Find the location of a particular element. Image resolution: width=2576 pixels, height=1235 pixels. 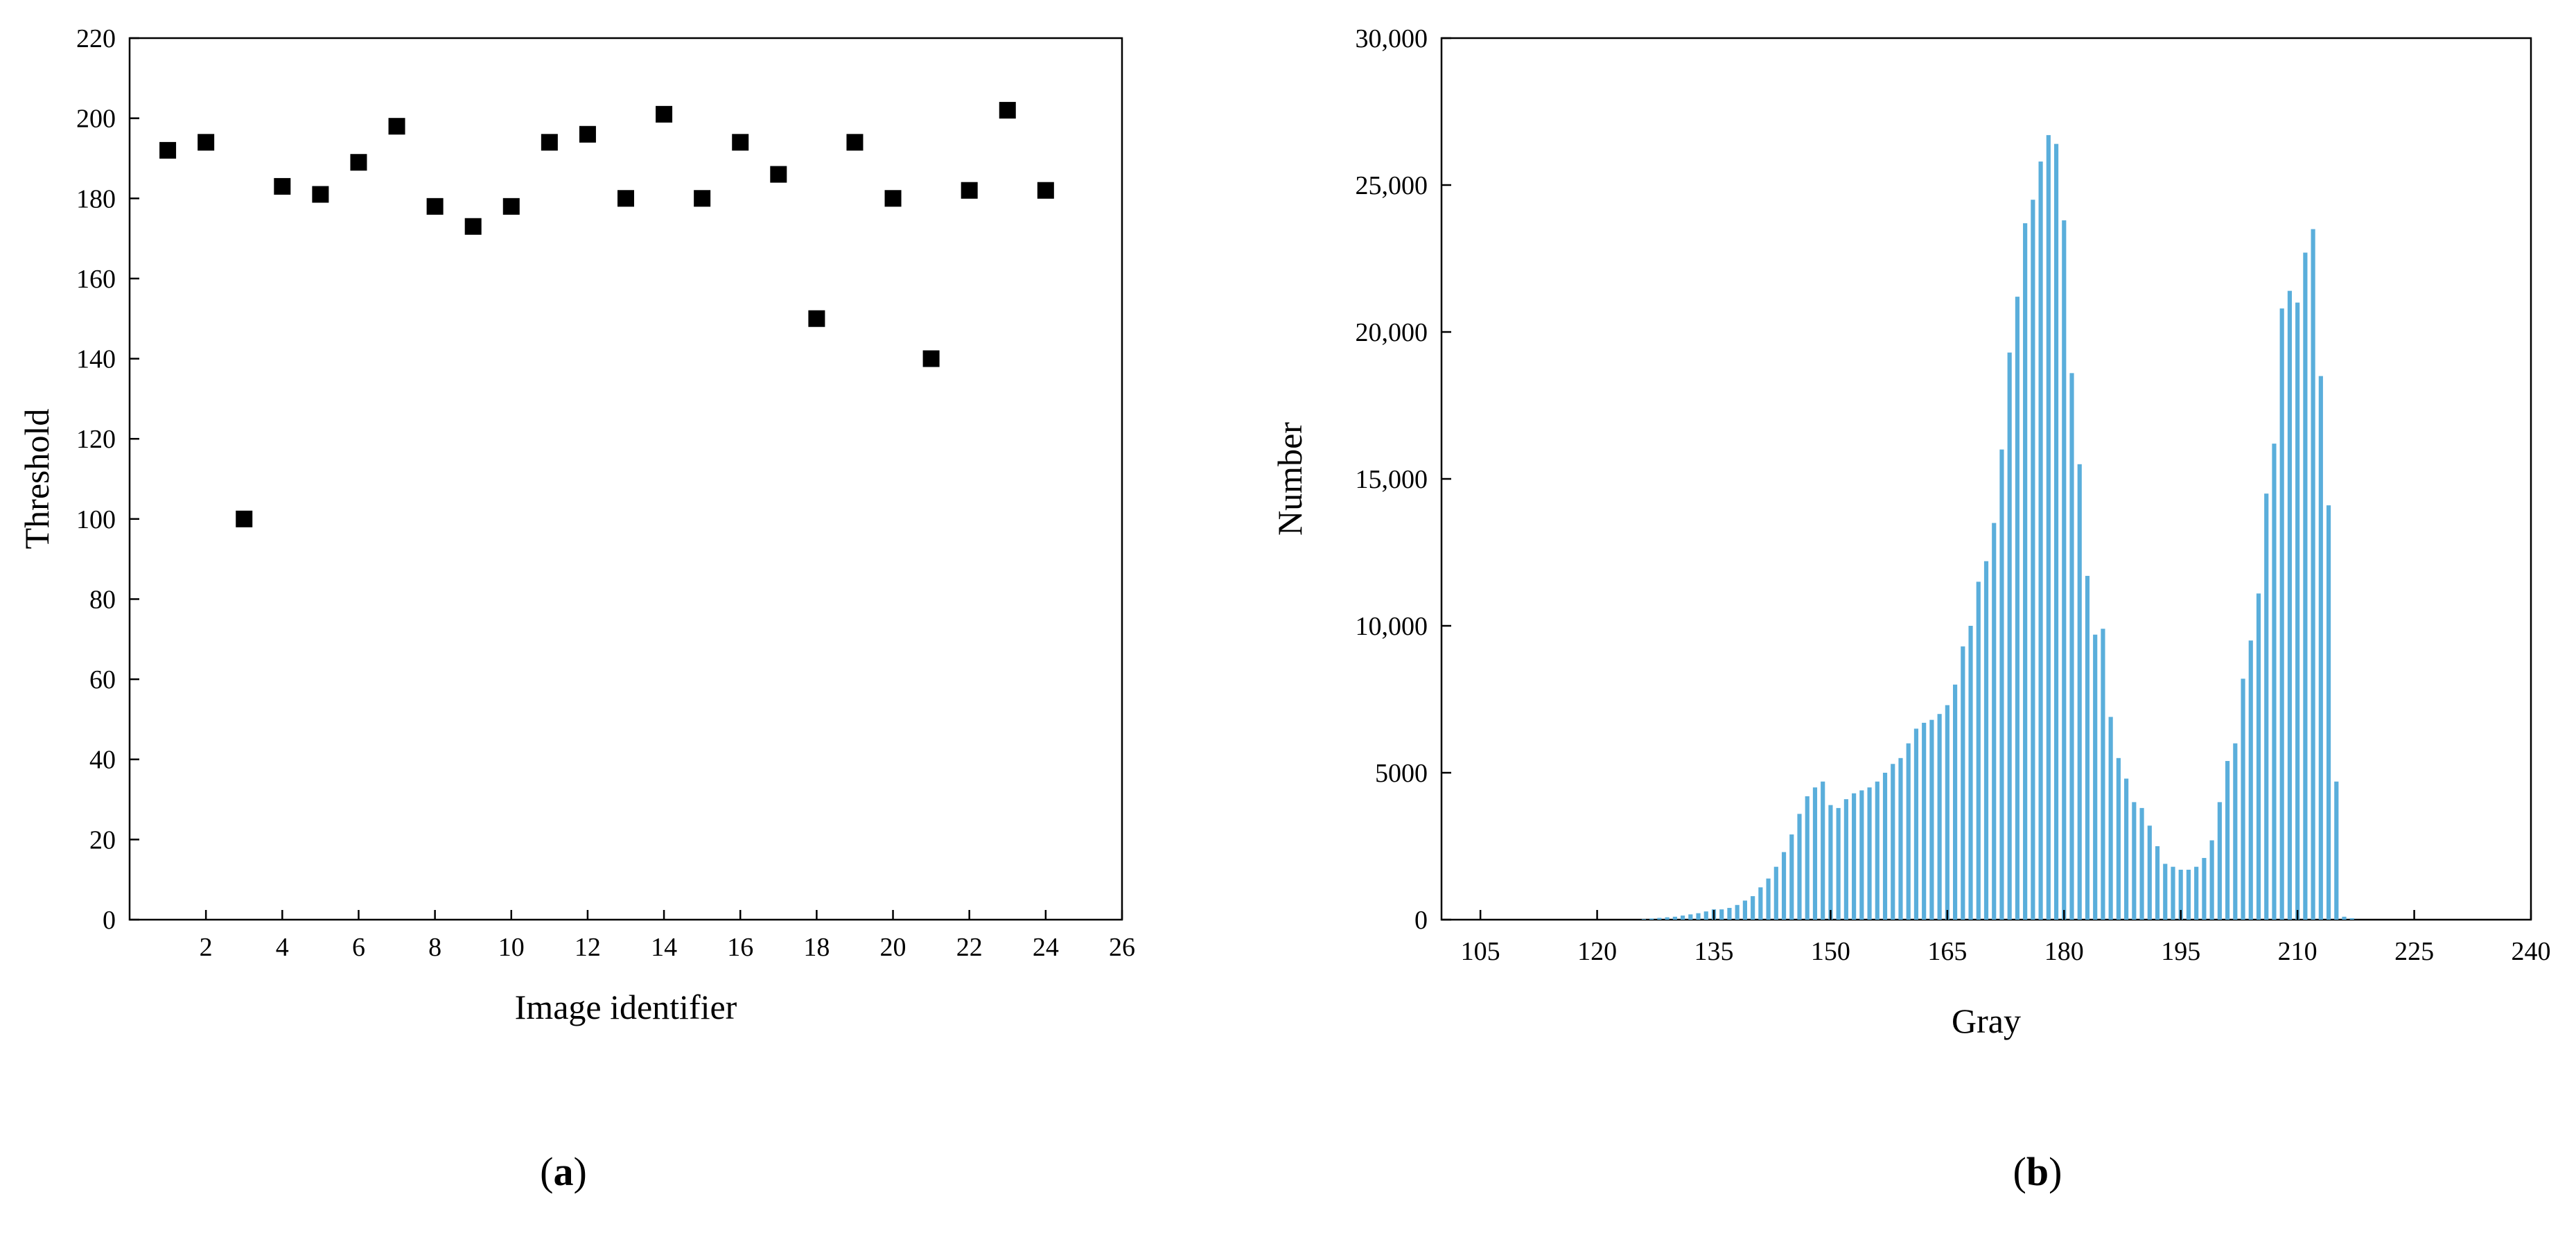

panel-label-a: (a) is located at coordinates (563, 1171).